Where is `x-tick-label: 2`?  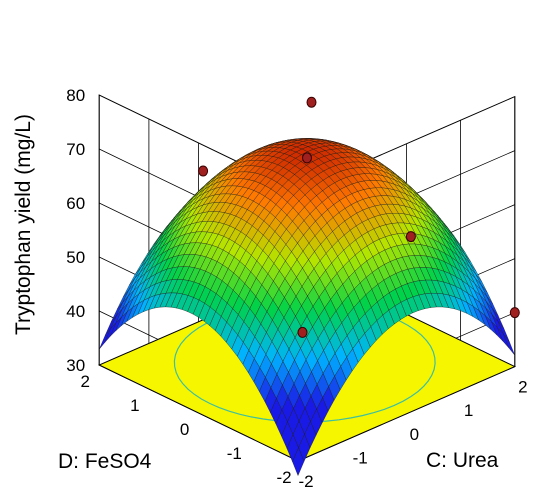
x-tick-label: 2 is located at coordinates (522, 387).